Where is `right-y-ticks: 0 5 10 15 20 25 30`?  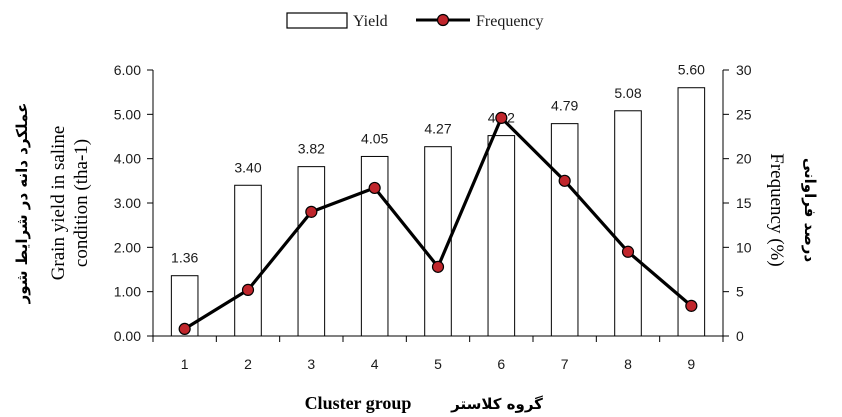 right-y-ticks: 0 5 10 15 20 25 30 is located at coordinates (737, 203).